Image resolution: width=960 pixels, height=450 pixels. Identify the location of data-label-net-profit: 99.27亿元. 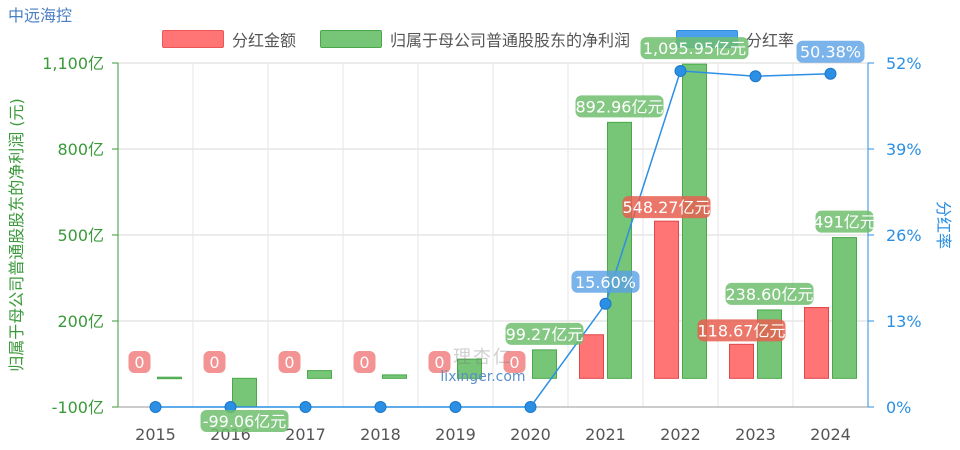
(545, 334).